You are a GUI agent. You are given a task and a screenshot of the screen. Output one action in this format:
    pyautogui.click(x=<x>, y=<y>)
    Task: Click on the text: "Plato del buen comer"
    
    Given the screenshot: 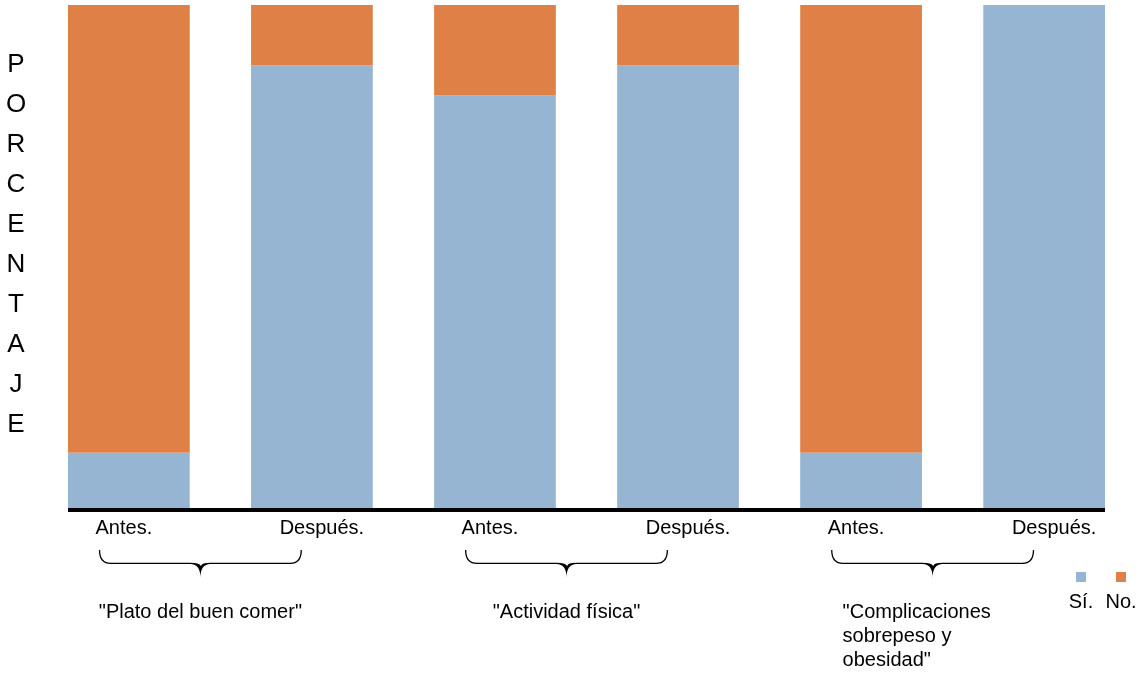 What is the action you would take?
    pyautogui.click(x=200, y=611)
    